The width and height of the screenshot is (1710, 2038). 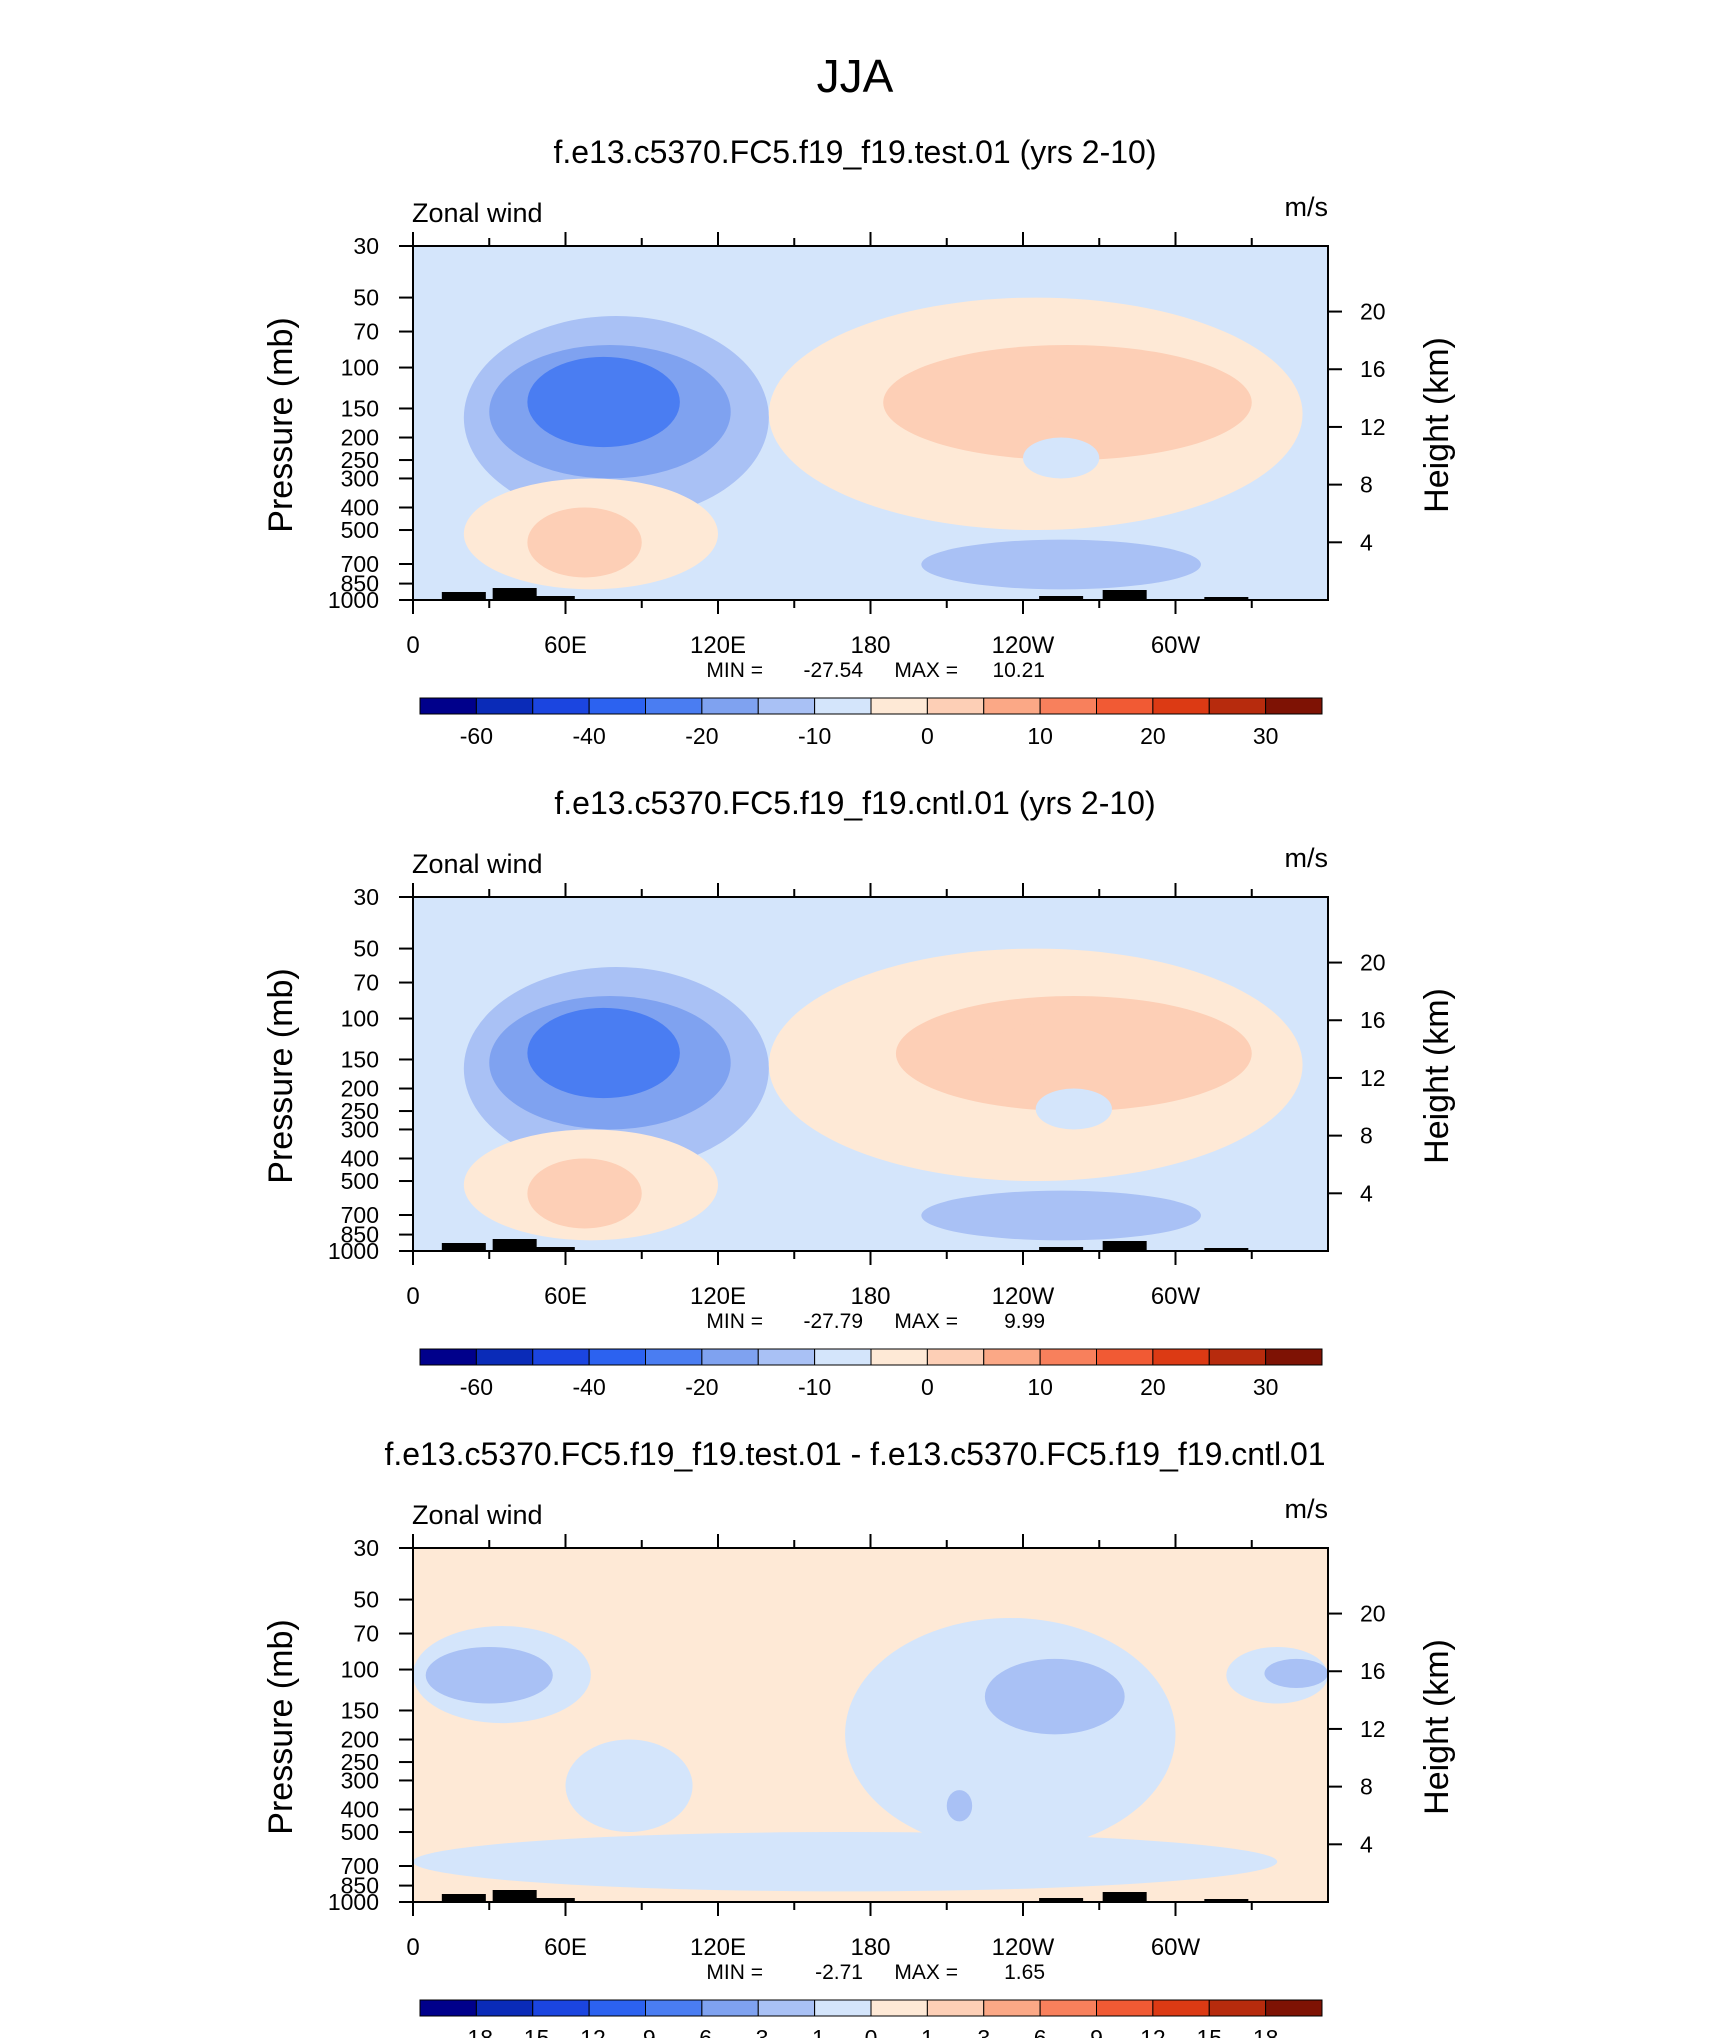 What do you see at coordinates (734, 1972) in the screenshot?
I see `min-label: MIN =` at bounding box center [734, 1972].